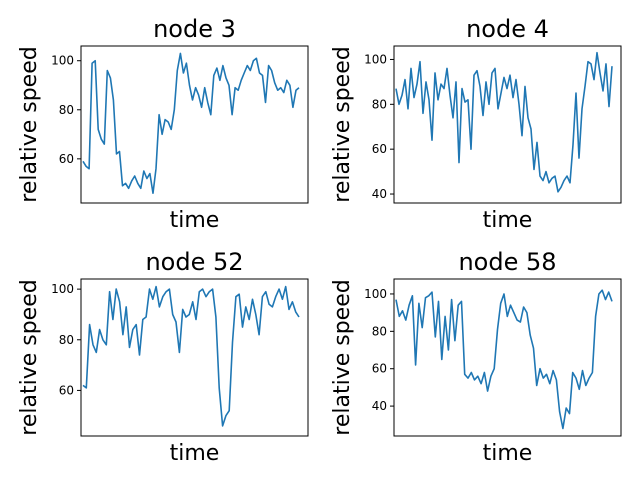 Image resolution: width=640 pixels, height=480 pixels. Describe the element at coordinates (507, 29) in the screenshot. I see `subplot-title: node 4` at that location.